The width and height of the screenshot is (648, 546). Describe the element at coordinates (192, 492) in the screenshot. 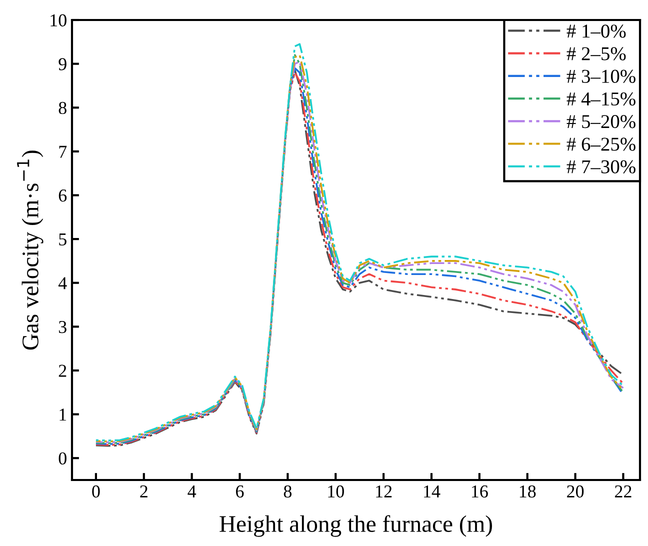

I see `x-tick-label: 4` at that location.